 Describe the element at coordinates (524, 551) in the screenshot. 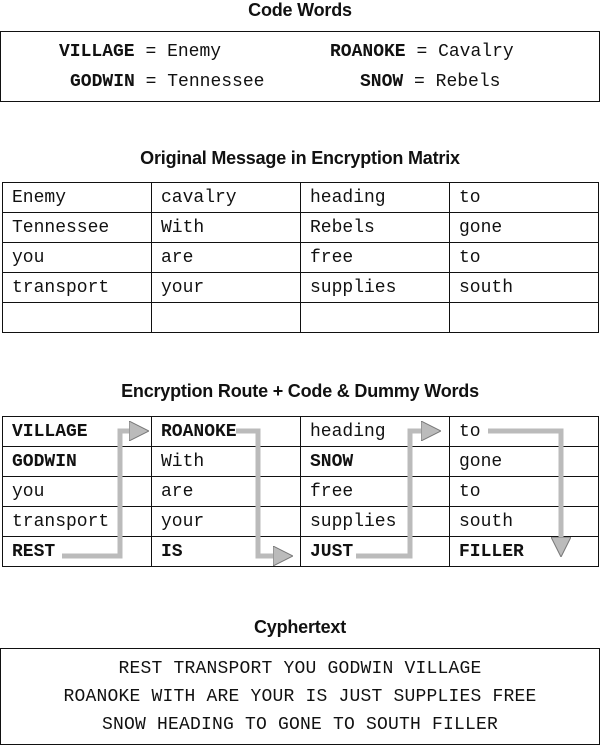

I see `table-cell: FILLER` at that location.